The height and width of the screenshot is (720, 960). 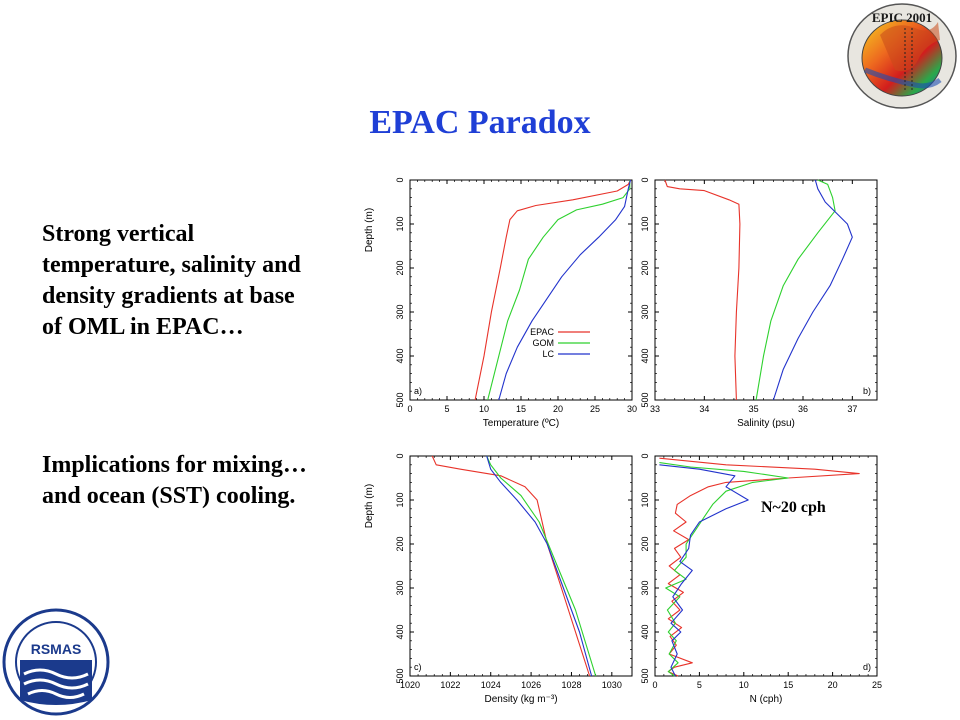 What do you see at coordinates (548, 354) in the screenshot?
I see `legend-label-lc: LC` at bounding box center [548, 354].